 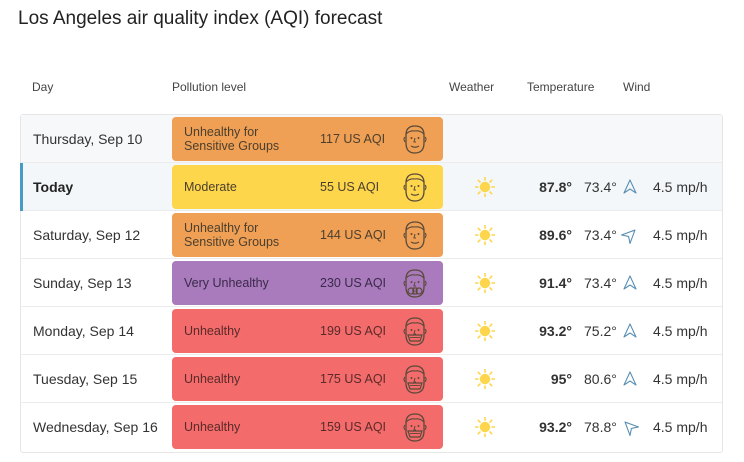 I want to click on pollution-pill: Unhealthy 175 US AQI, so click(x=307, y=379).